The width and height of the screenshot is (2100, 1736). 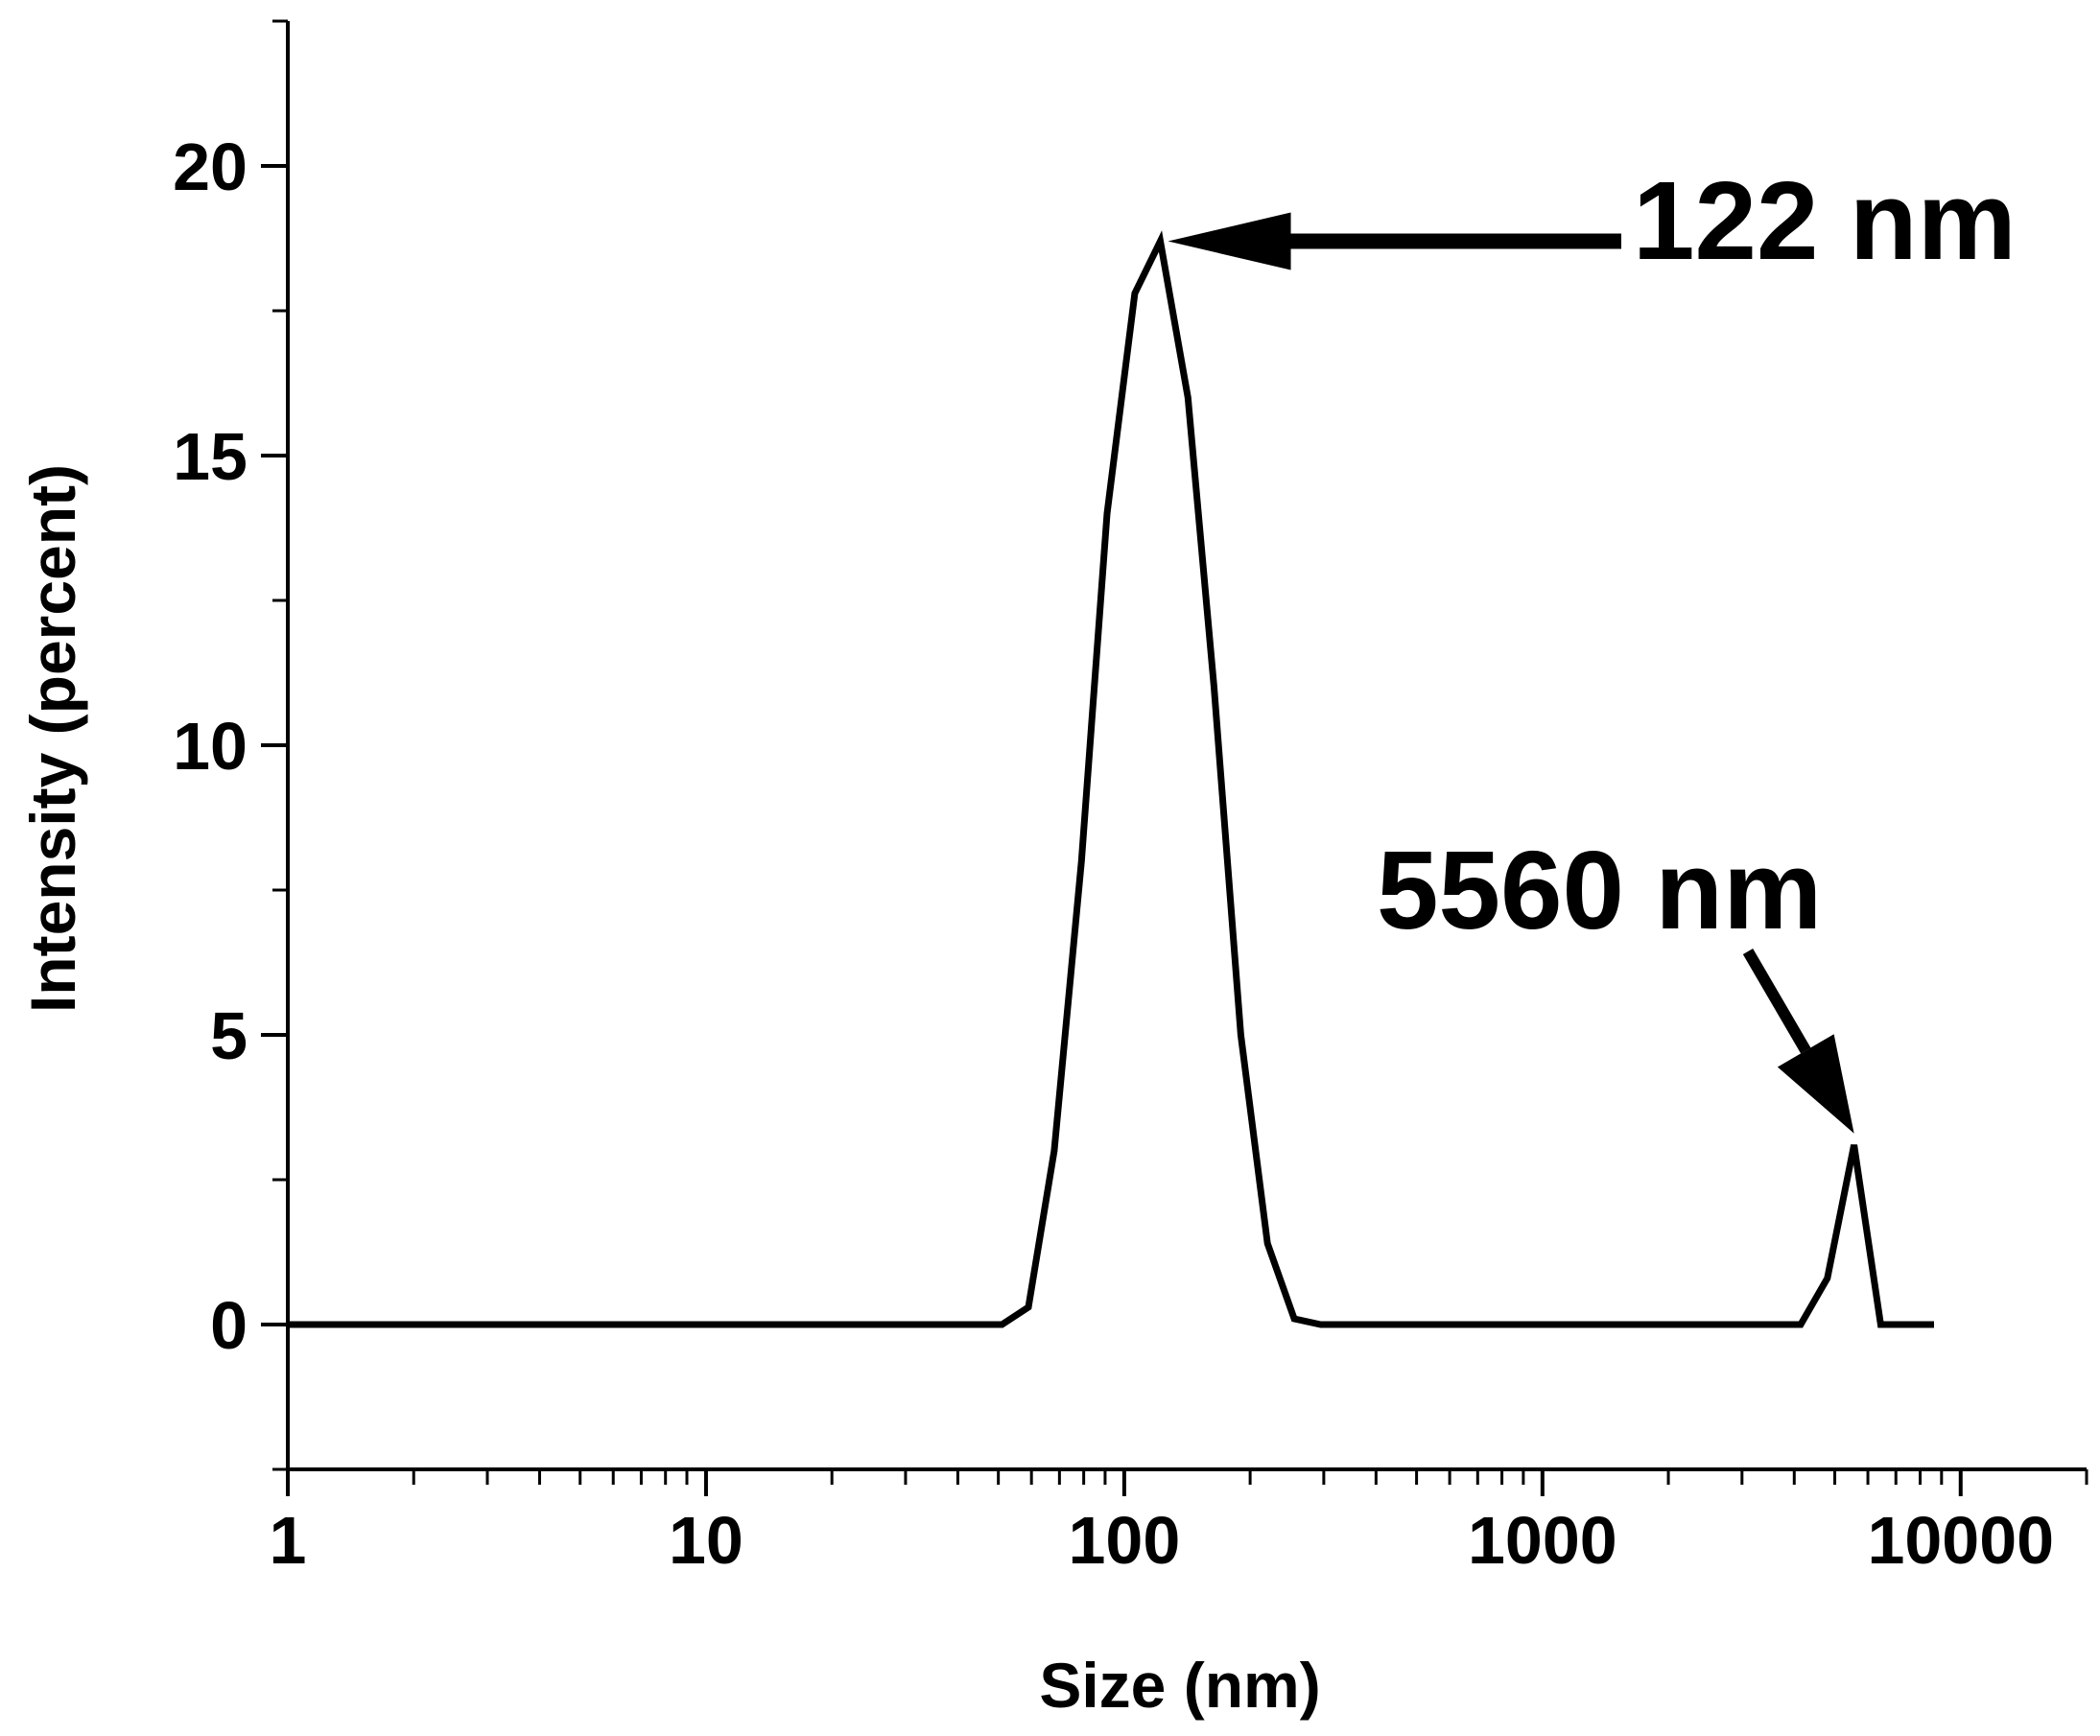 I want to click on x-tick-label: 10000, so click(x=1960, y=1540).